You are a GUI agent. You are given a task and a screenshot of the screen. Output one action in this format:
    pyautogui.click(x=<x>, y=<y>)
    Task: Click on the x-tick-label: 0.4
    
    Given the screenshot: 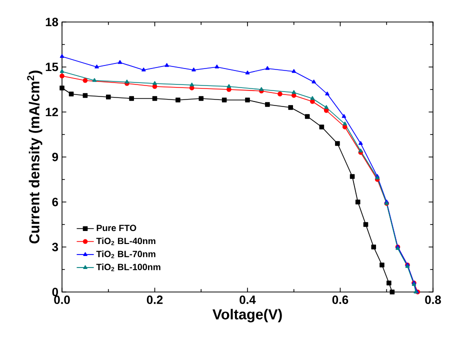 What is the action you would take?
    pyautogui.click(x=248, y=300)
    